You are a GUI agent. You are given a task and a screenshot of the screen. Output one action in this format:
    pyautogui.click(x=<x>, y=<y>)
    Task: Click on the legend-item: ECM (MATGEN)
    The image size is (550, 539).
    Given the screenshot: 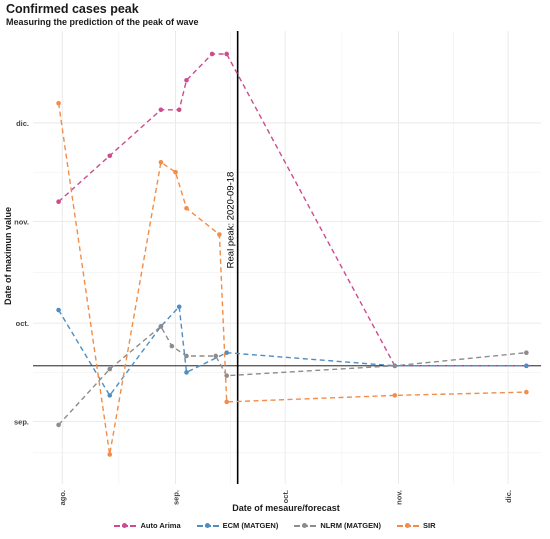 What is the action you would take?
    pyautogui.click(x=237, y=525)
    